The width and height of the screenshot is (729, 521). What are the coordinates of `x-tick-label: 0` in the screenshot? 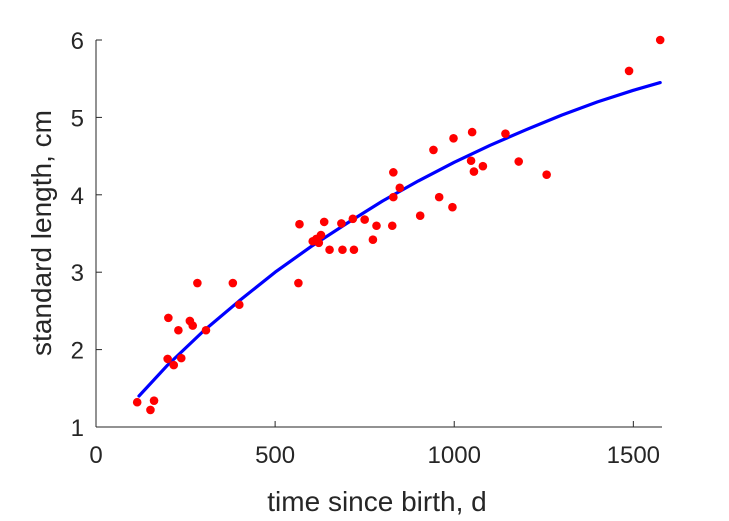 It's located at (95, 455).